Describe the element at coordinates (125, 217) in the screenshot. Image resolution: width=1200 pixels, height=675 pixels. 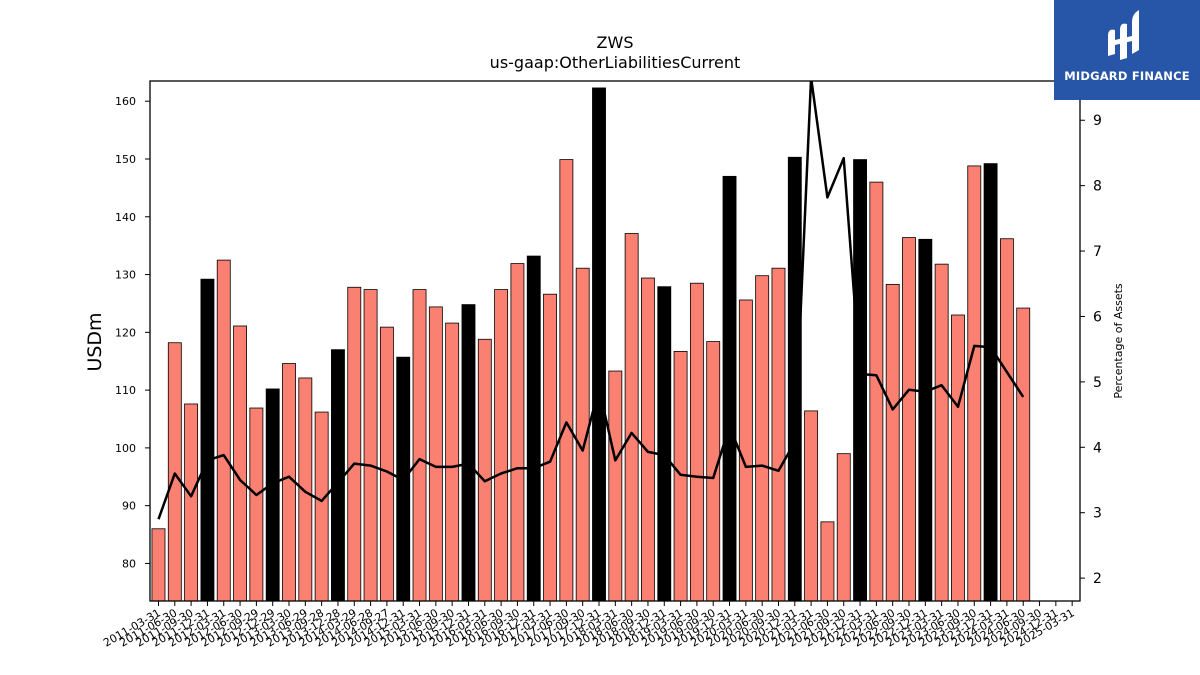
I see `y-tick-label: 140` at that location.